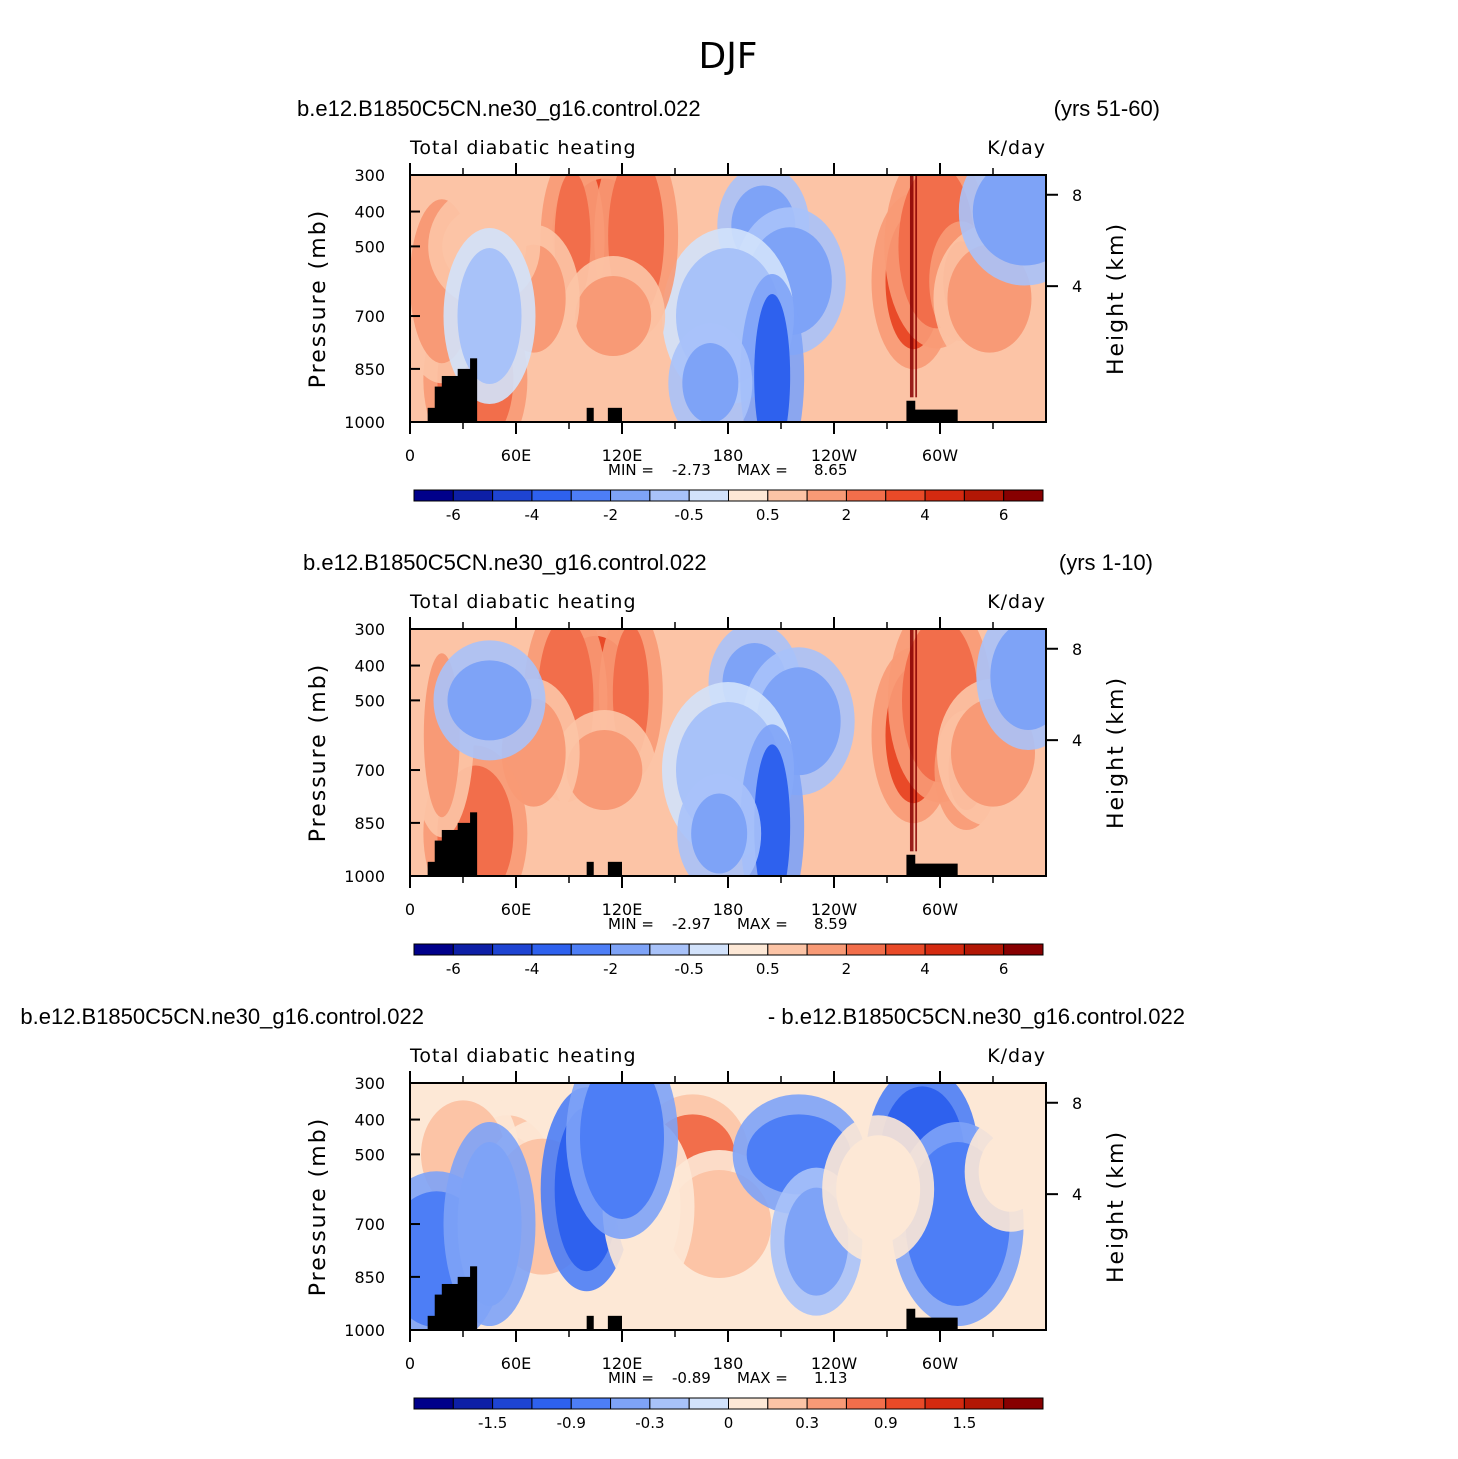 The width and height of the screenshot is (1458, 1459). I want to click on min-value: -2.97, so click(691, 924).